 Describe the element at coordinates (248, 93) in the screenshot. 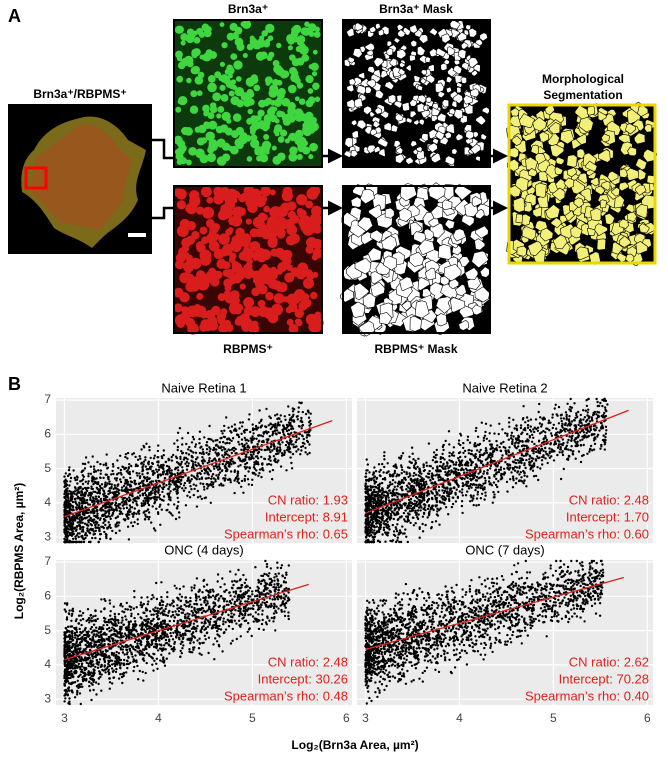

I see `image-border` at that location.